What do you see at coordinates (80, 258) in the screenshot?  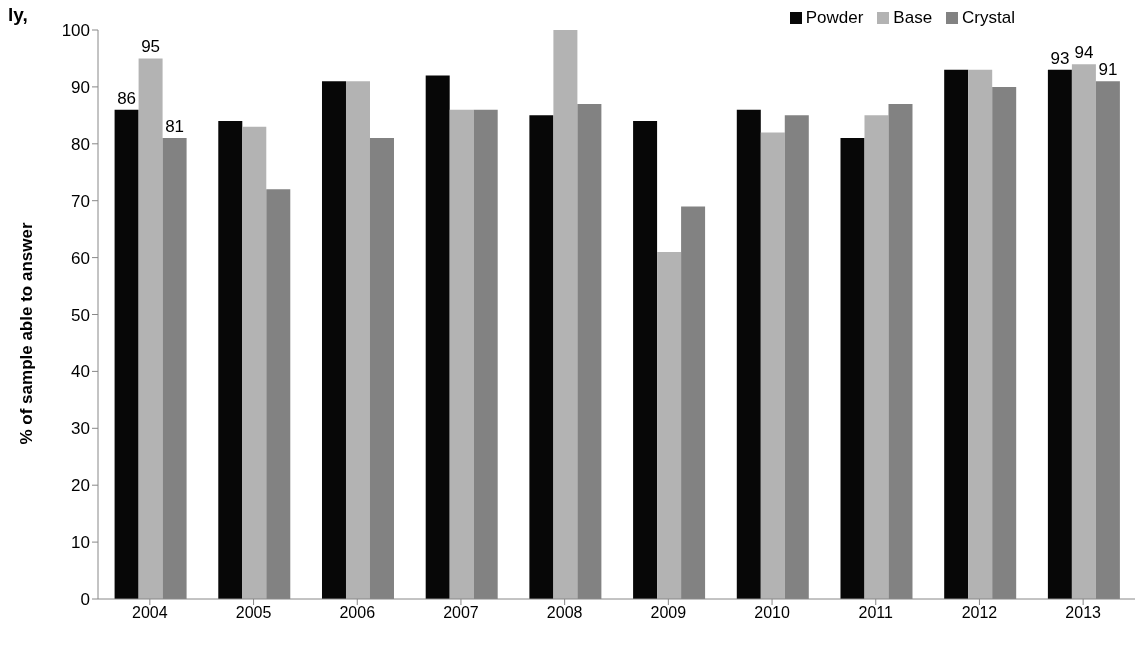 I see `y-tick-label: 60` at bounding box center [80, 258].